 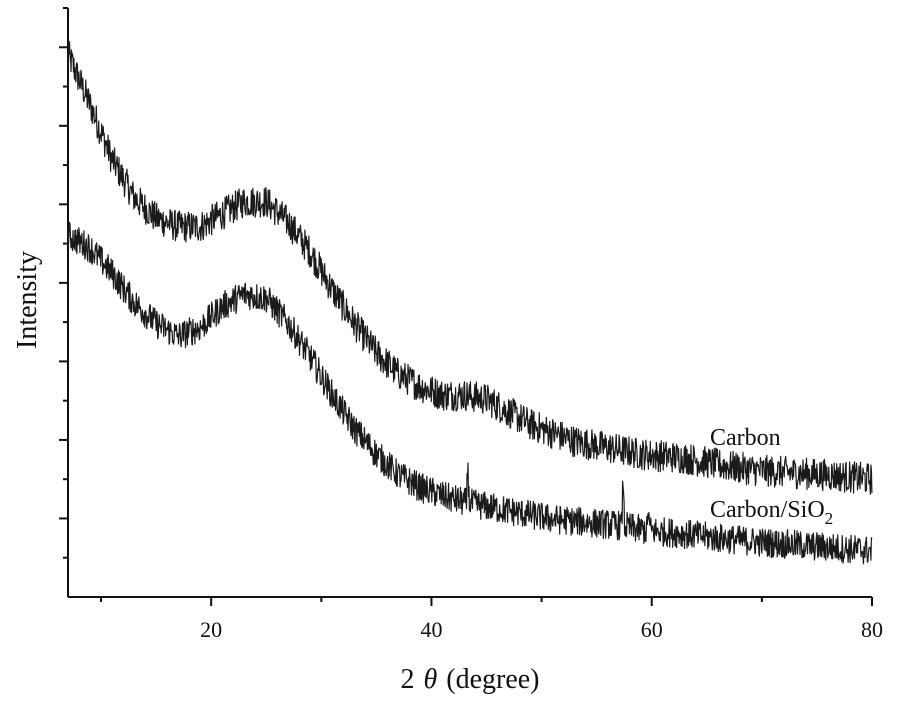 I want to click on x-axis-title: 2 θ (degree), so click(x=469, y=679).